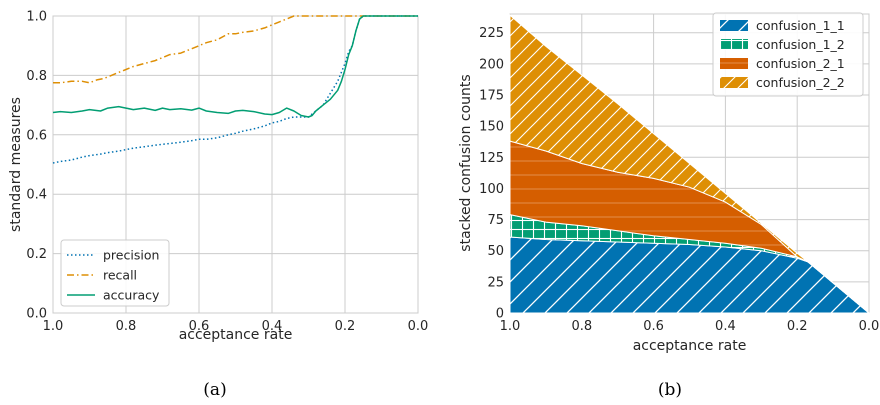 Image resolution: width=880 pixels, height=405 pixels. Describe the element at coordinates (800, 82) in the screenshot. I see `legend-label-confusion_2_2: confusion_2_2` at that location.